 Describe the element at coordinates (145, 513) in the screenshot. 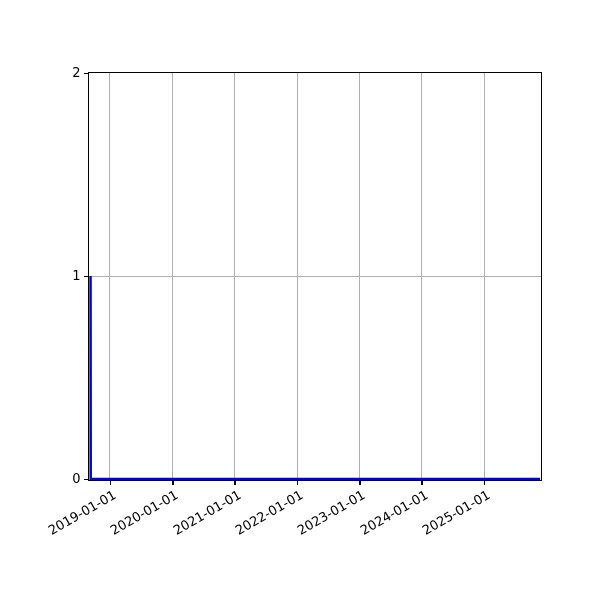

I see `x-tick-label: 2020-01-01` at that location.